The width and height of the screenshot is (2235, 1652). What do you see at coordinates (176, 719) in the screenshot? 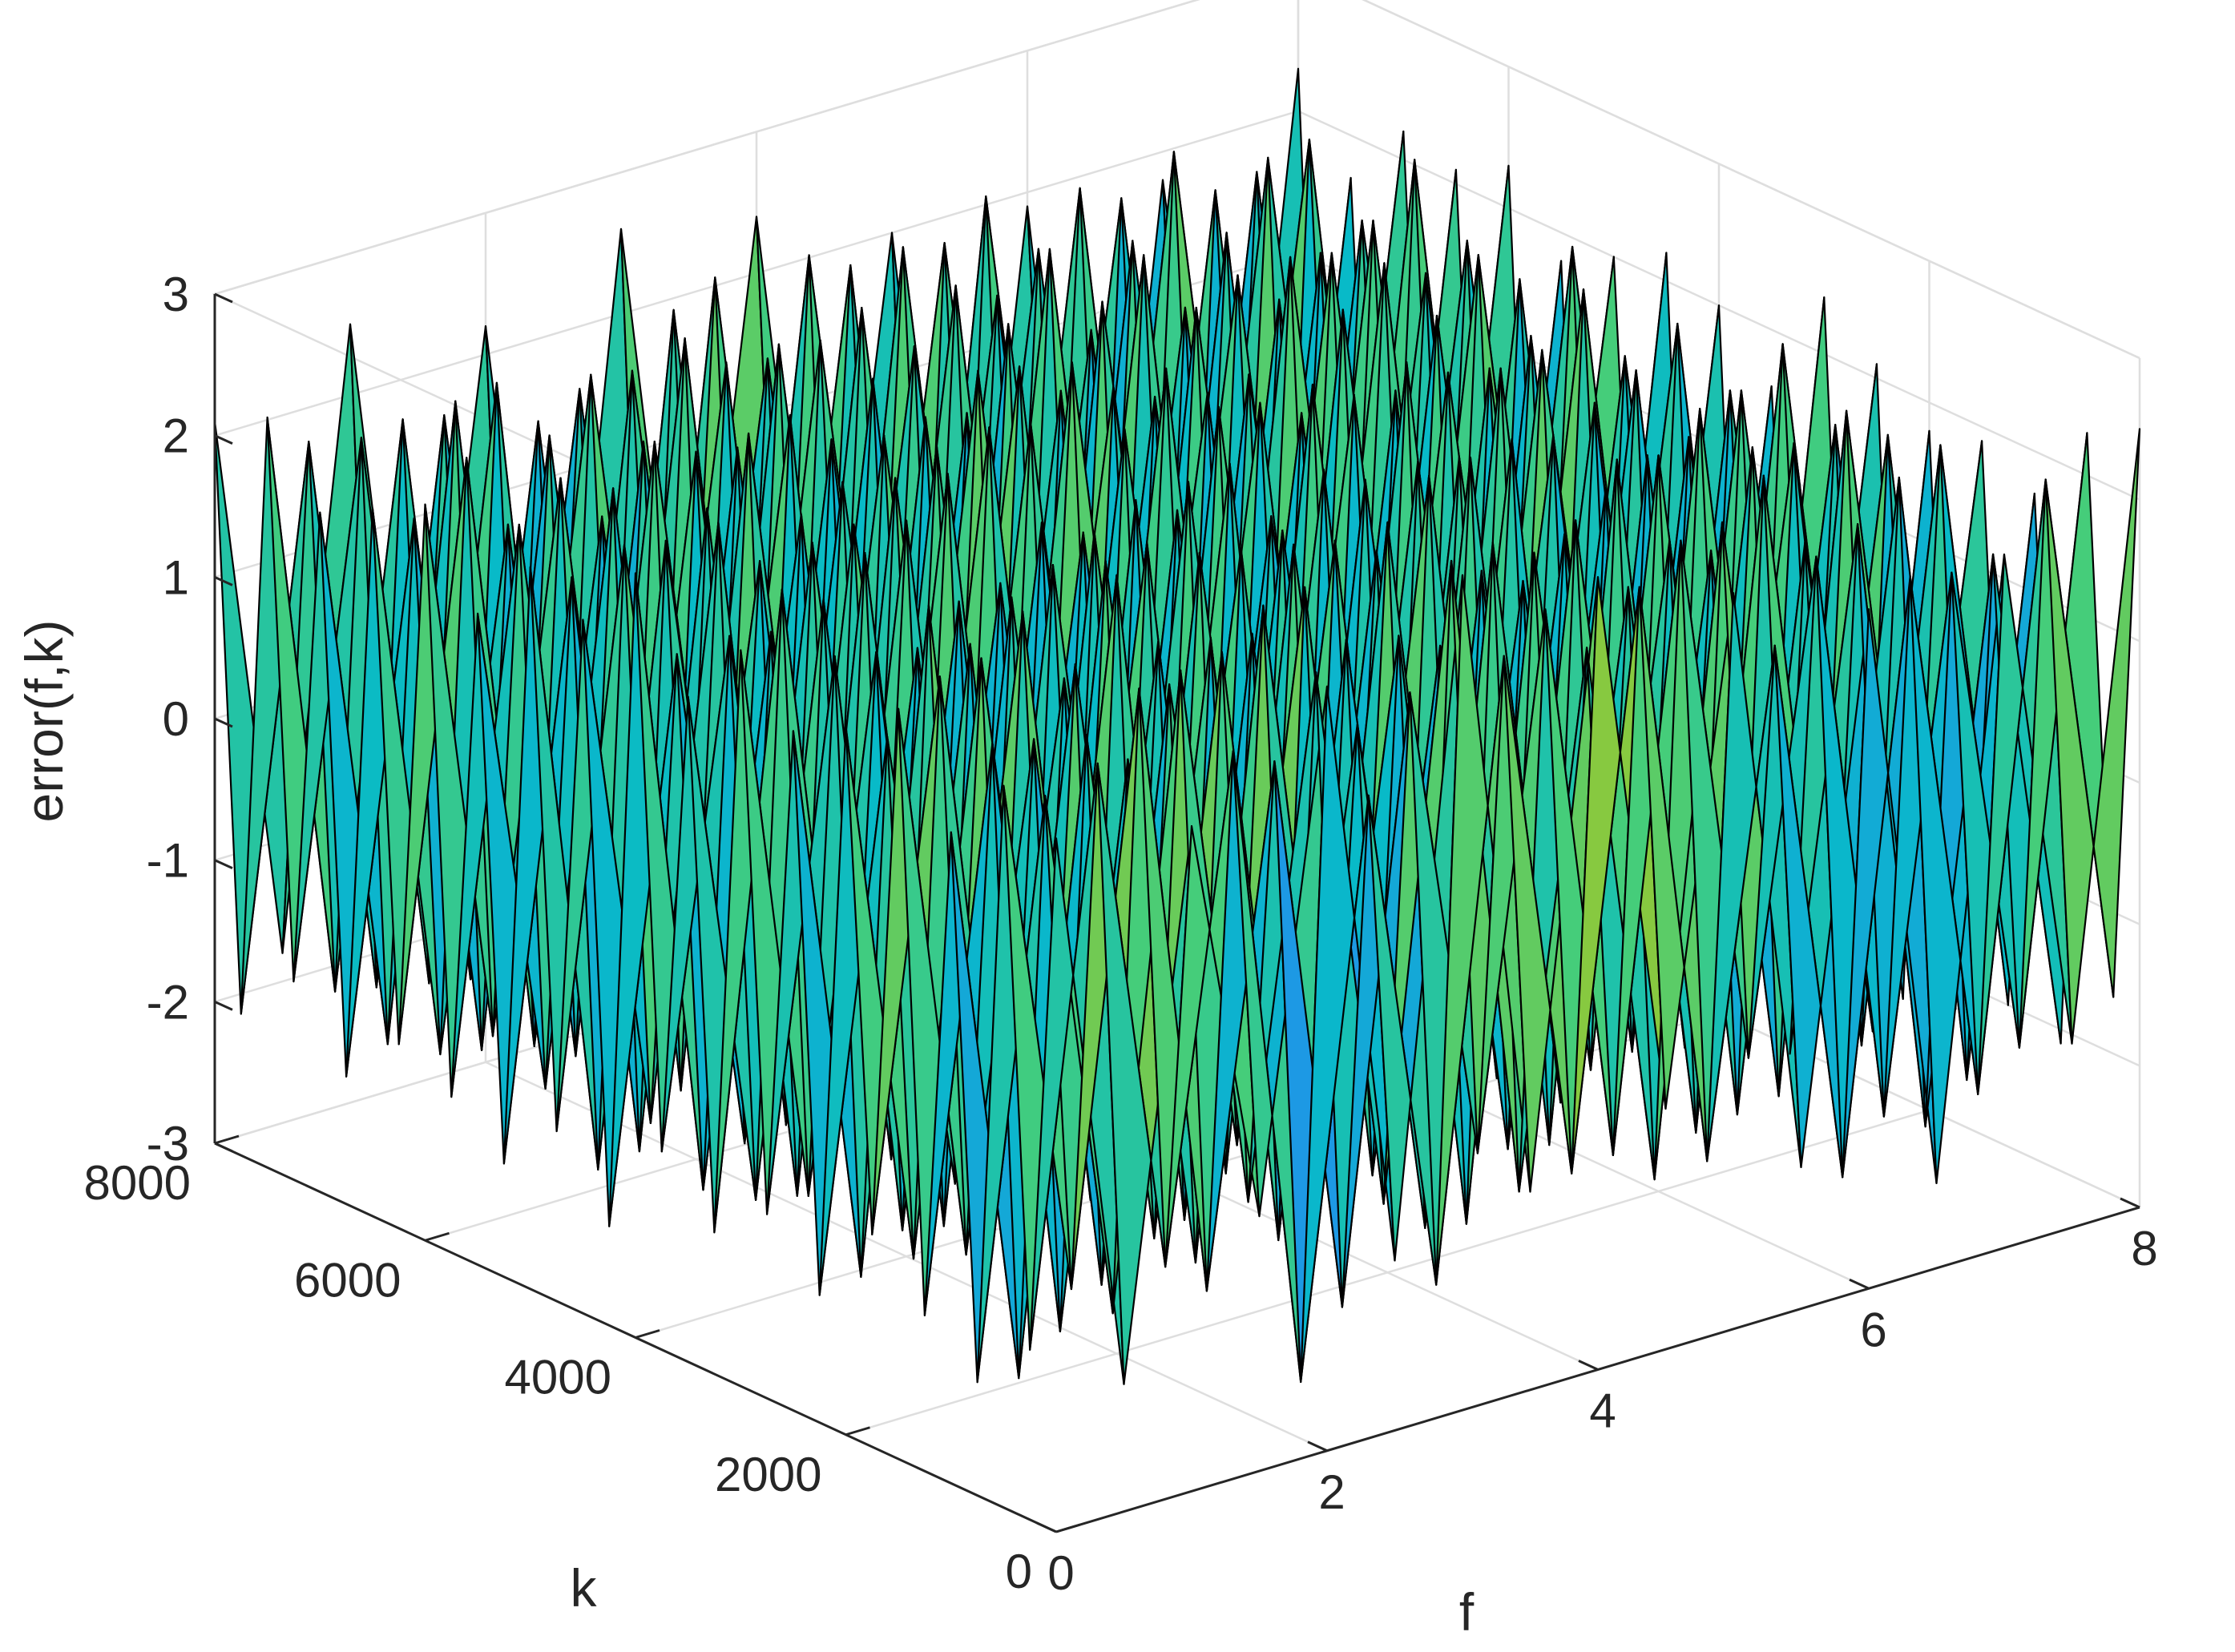
I see `z-tick-label: 0` at bounding box center [176, 719].